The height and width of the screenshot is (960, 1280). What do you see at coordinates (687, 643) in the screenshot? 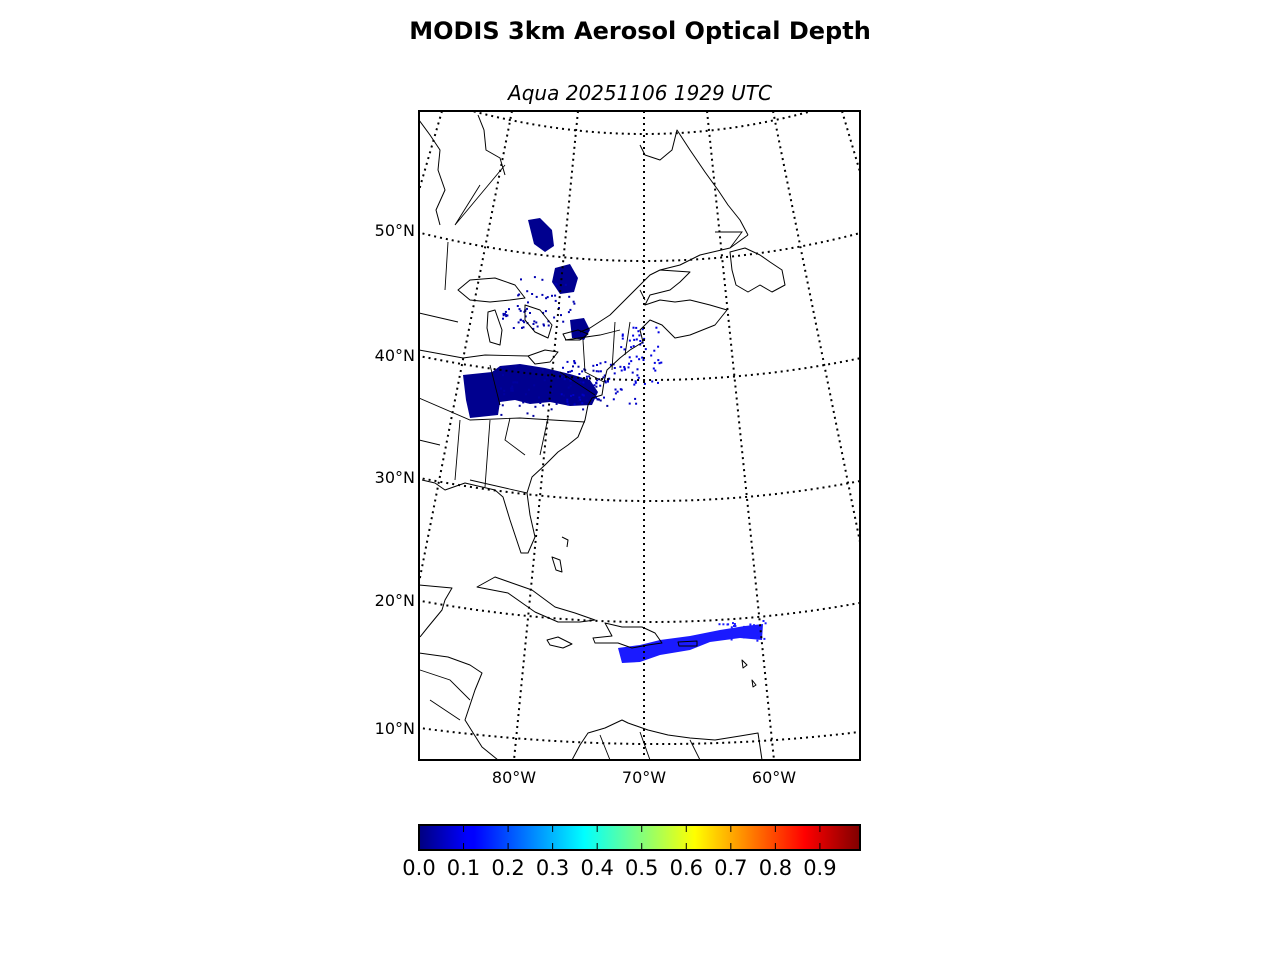
I see `coast-puerto-rico` at bounding box center [687, 643].